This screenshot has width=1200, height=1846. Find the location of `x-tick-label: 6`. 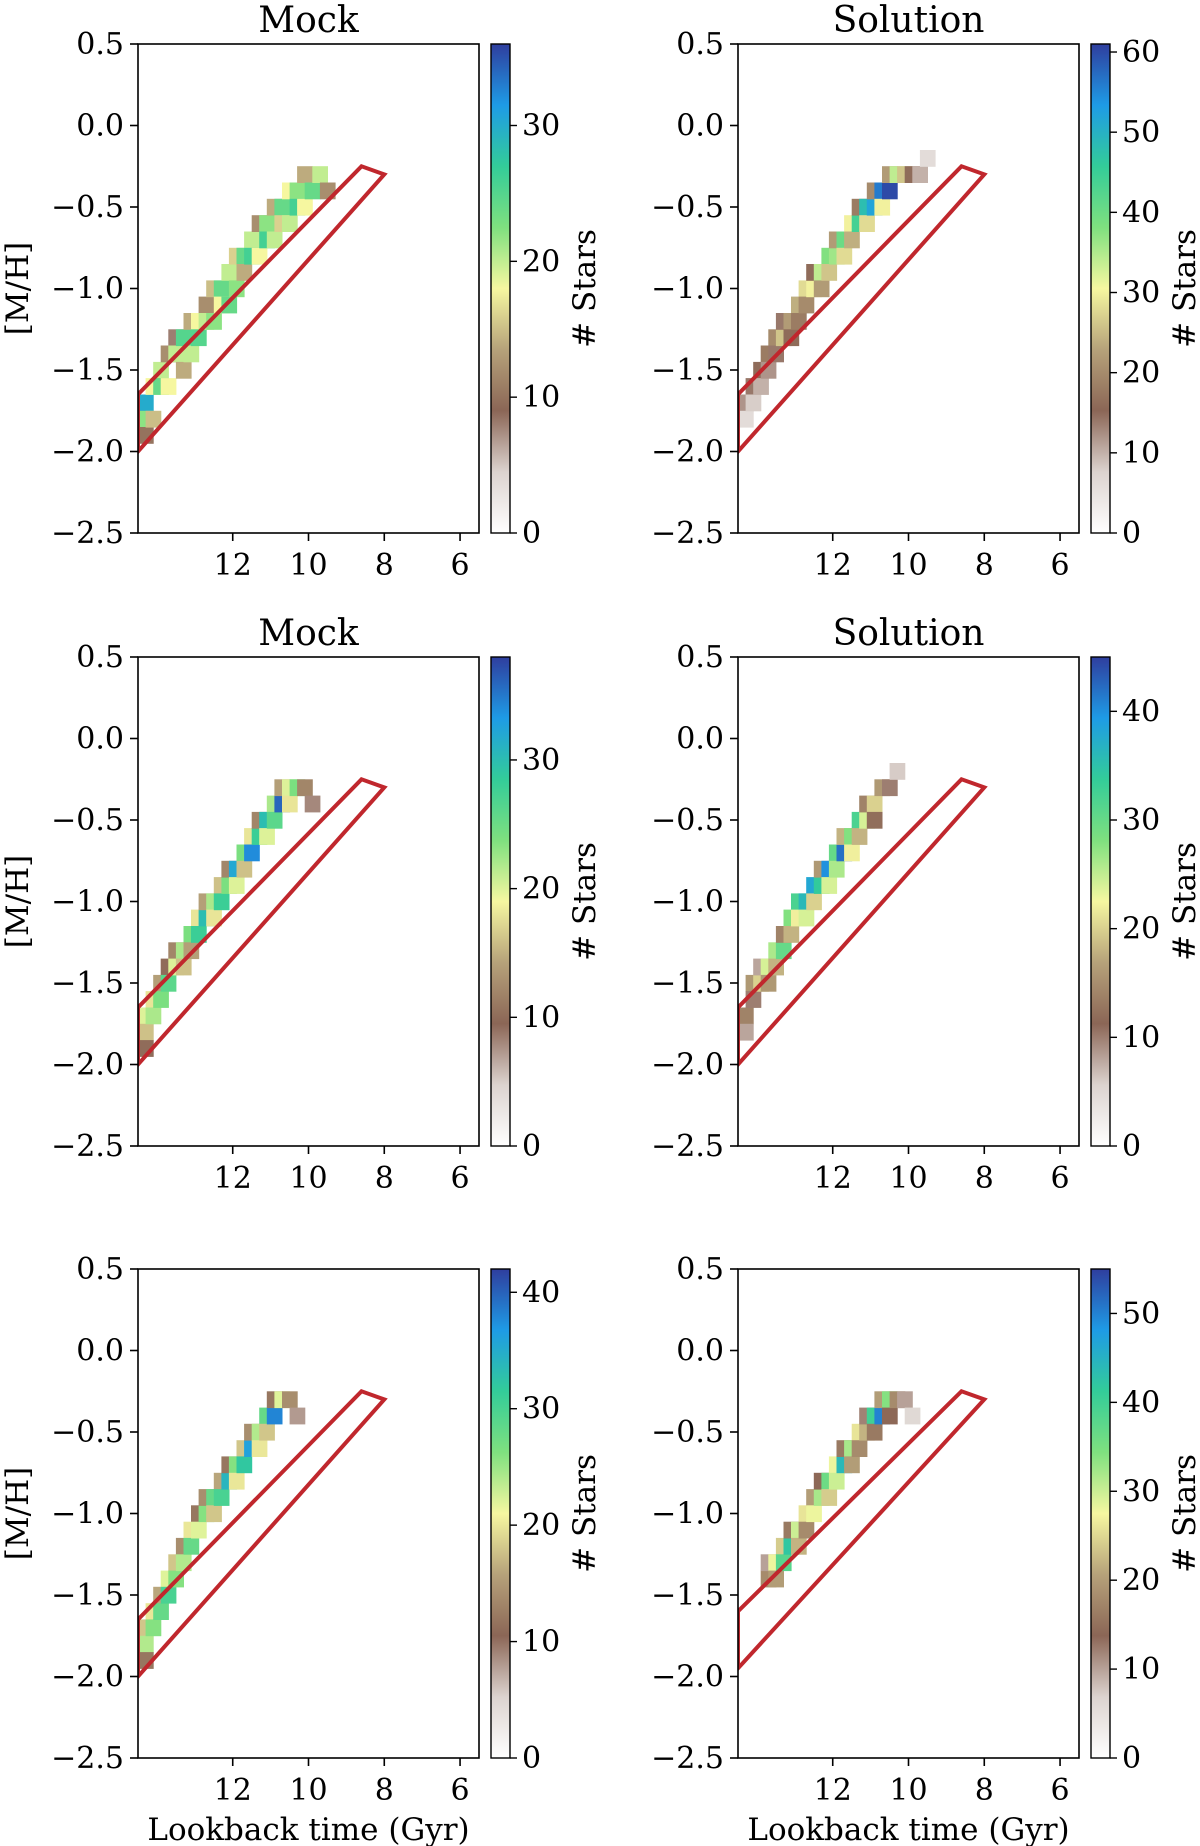

x-tick-label: 6 is located at coordinates (1060, 565).